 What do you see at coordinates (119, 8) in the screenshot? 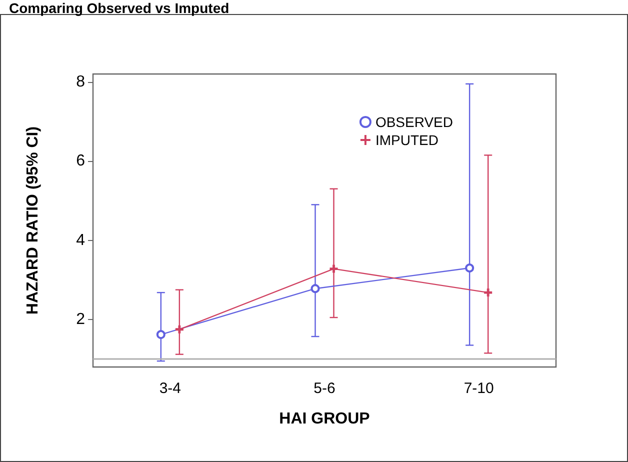
I see `chart-title: Comparing Observed vs Imputed` at bounding box center [119, 8].